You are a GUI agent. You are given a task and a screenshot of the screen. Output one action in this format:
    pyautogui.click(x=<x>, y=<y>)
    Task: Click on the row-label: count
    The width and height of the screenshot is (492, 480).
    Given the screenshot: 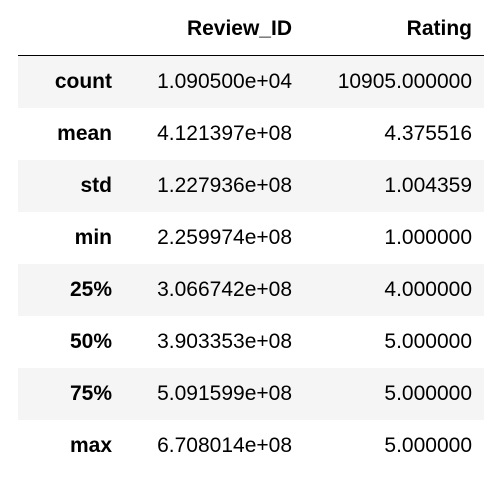 What is the action you would take?
    pyautogui.click(x=83, y=81)
    